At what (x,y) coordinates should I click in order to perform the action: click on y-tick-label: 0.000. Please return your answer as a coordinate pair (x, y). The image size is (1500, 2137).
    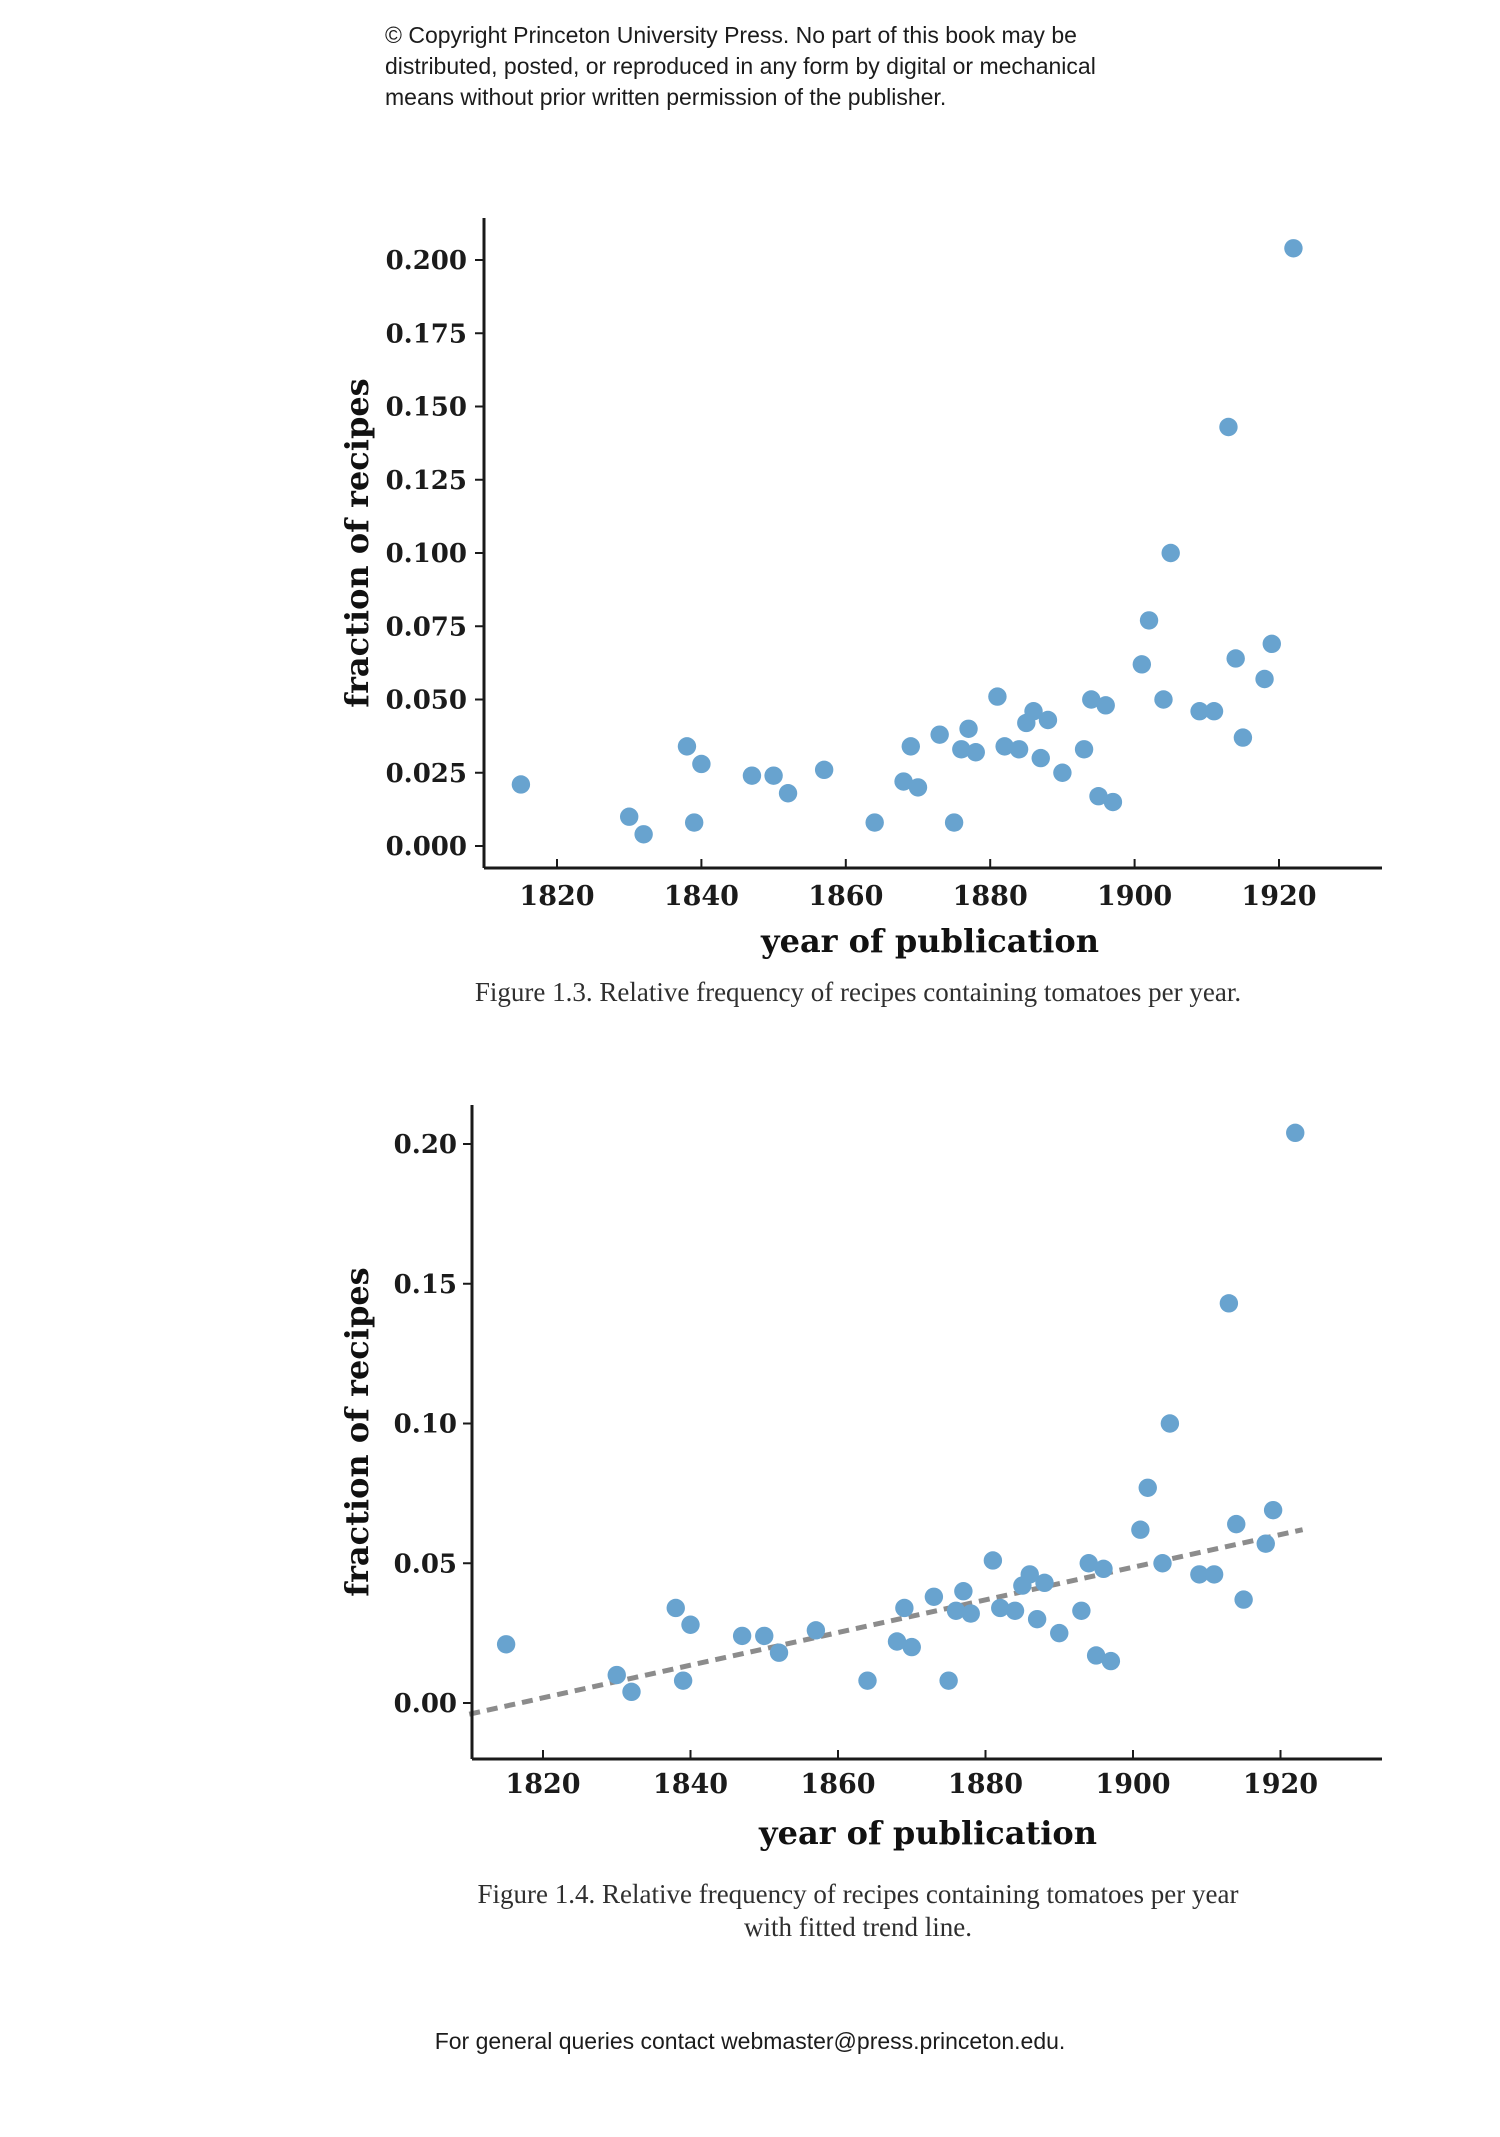
    Looking at the image, I should click on (426, 847).